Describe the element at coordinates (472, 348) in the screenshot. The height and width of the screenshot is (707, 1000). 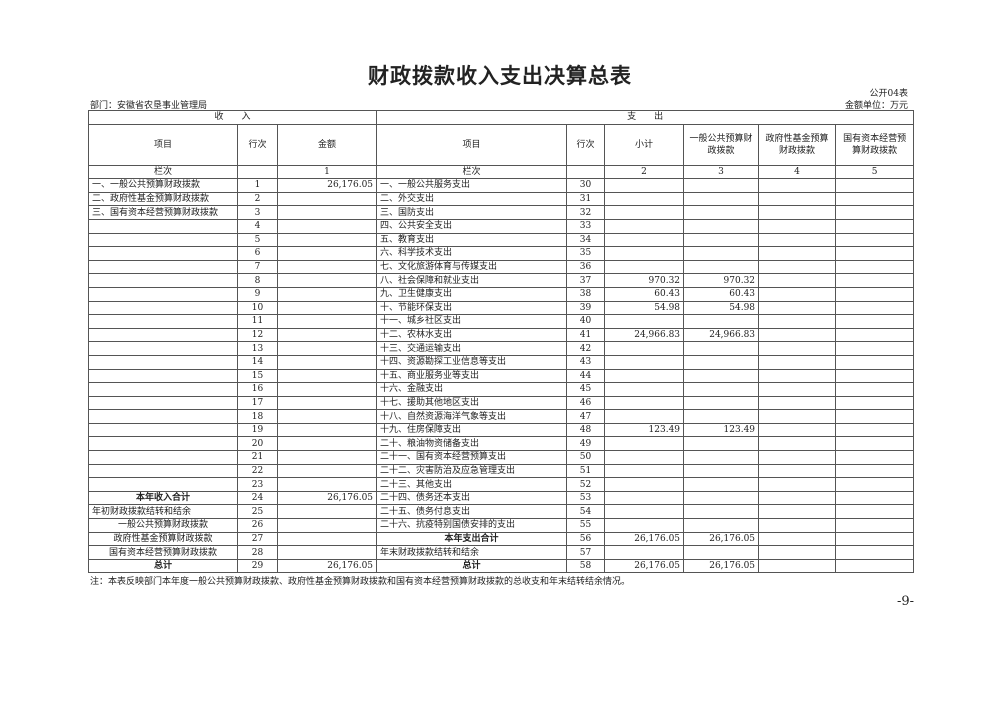
I see `expense-item-cell: 十三、交通运输支出` at that location.